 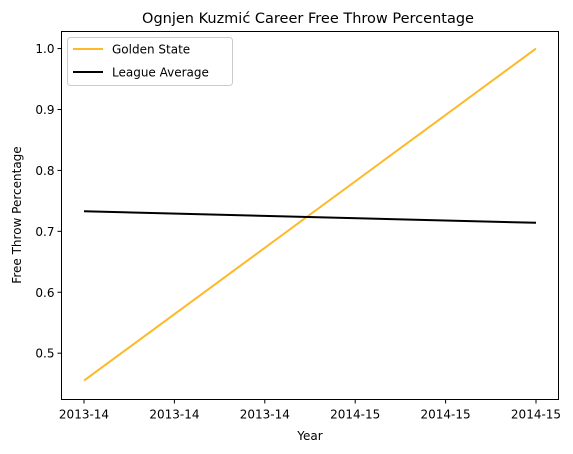 What do you see at coordinates (48, 201) in the screenshot?
I see `y-axis: 0.5 0.6 0.7 0.8 0.9 1.0` at bounding box center [48, 201].